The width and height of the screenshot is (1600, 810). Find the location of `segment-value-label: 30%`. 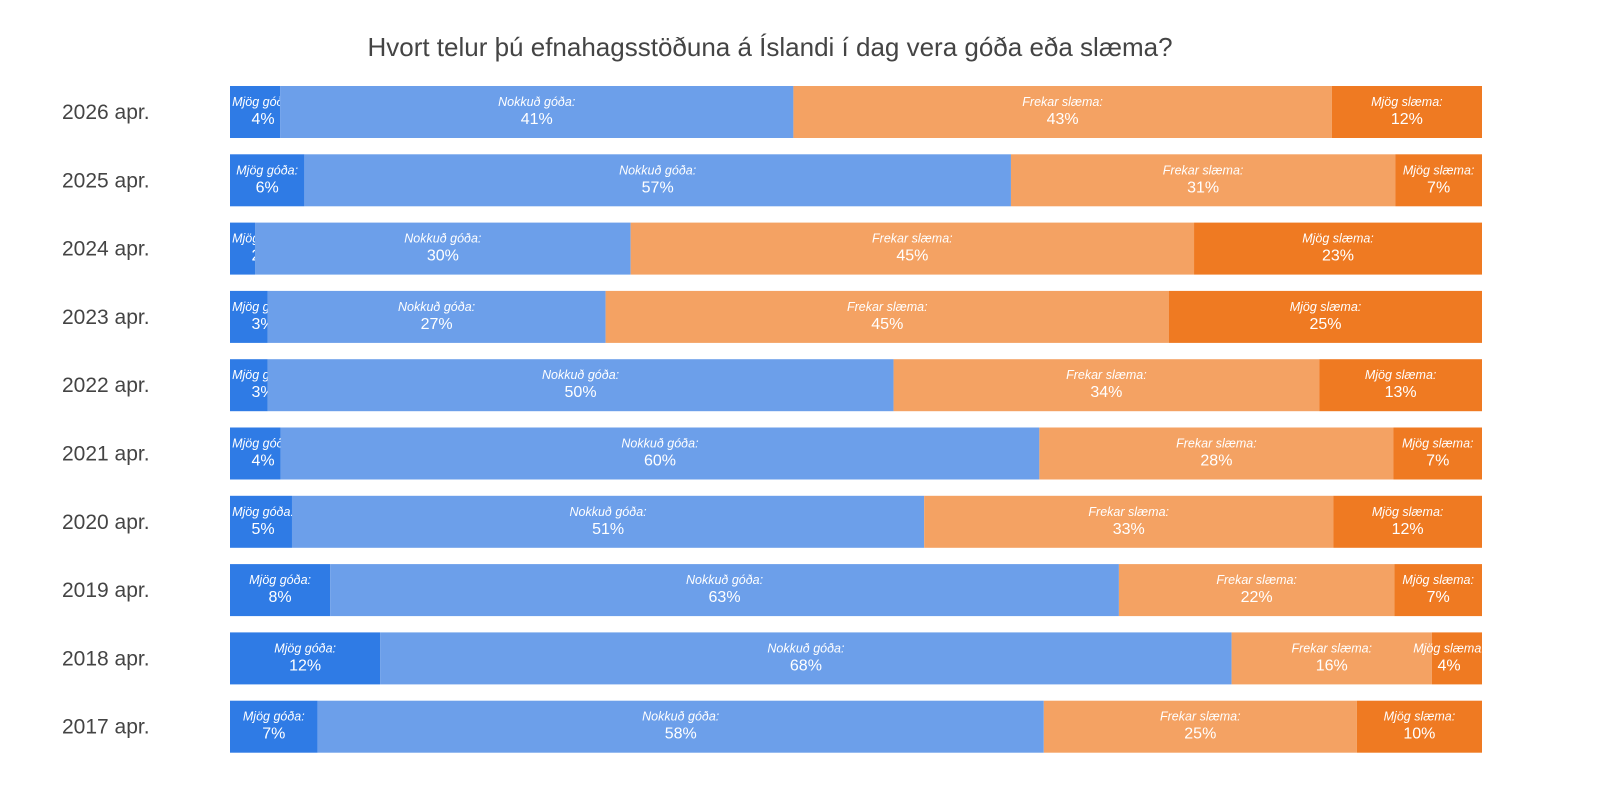

segment-value-label: 30% is located at coordinates (443, 256).